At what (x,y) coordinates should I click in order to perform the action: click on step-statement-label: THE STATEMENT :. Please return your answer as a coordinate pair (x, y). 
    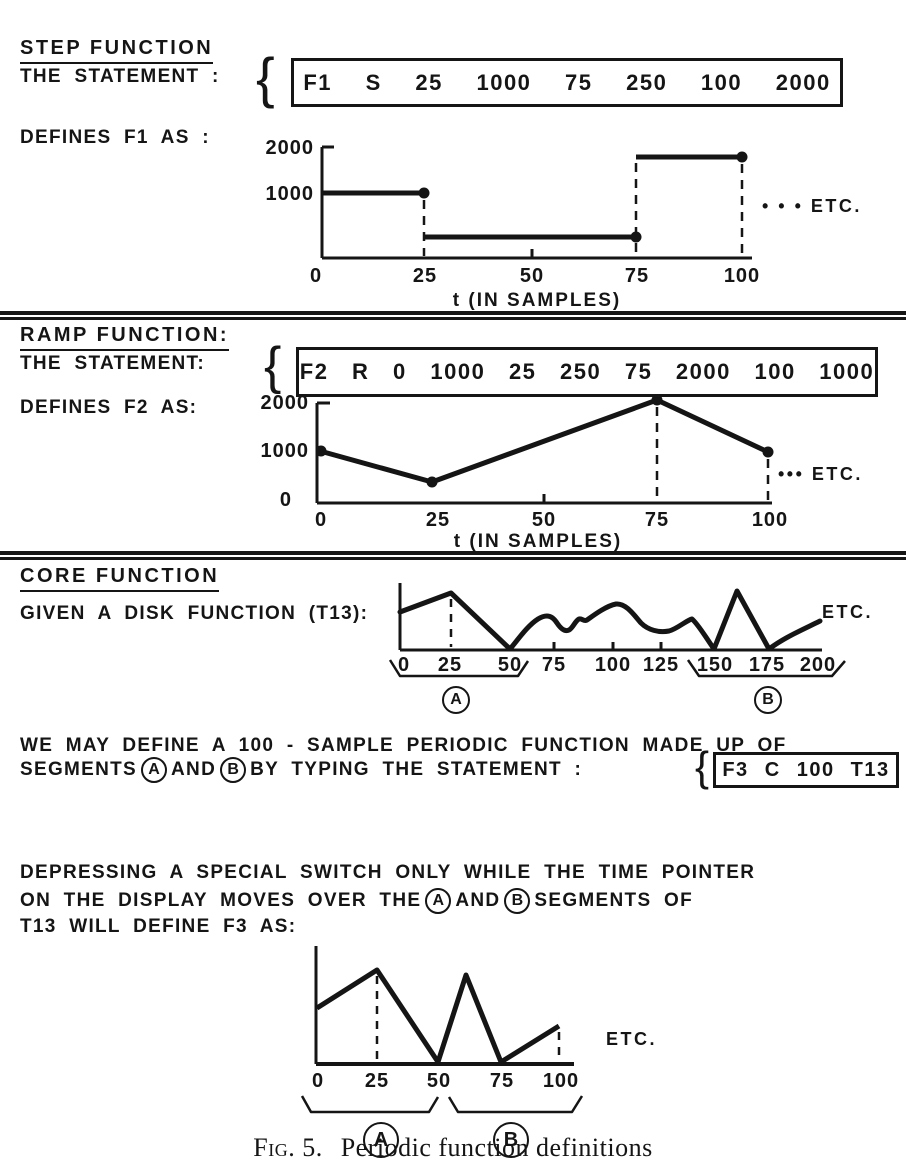
    Looking at the image, I should click on (120, 76).